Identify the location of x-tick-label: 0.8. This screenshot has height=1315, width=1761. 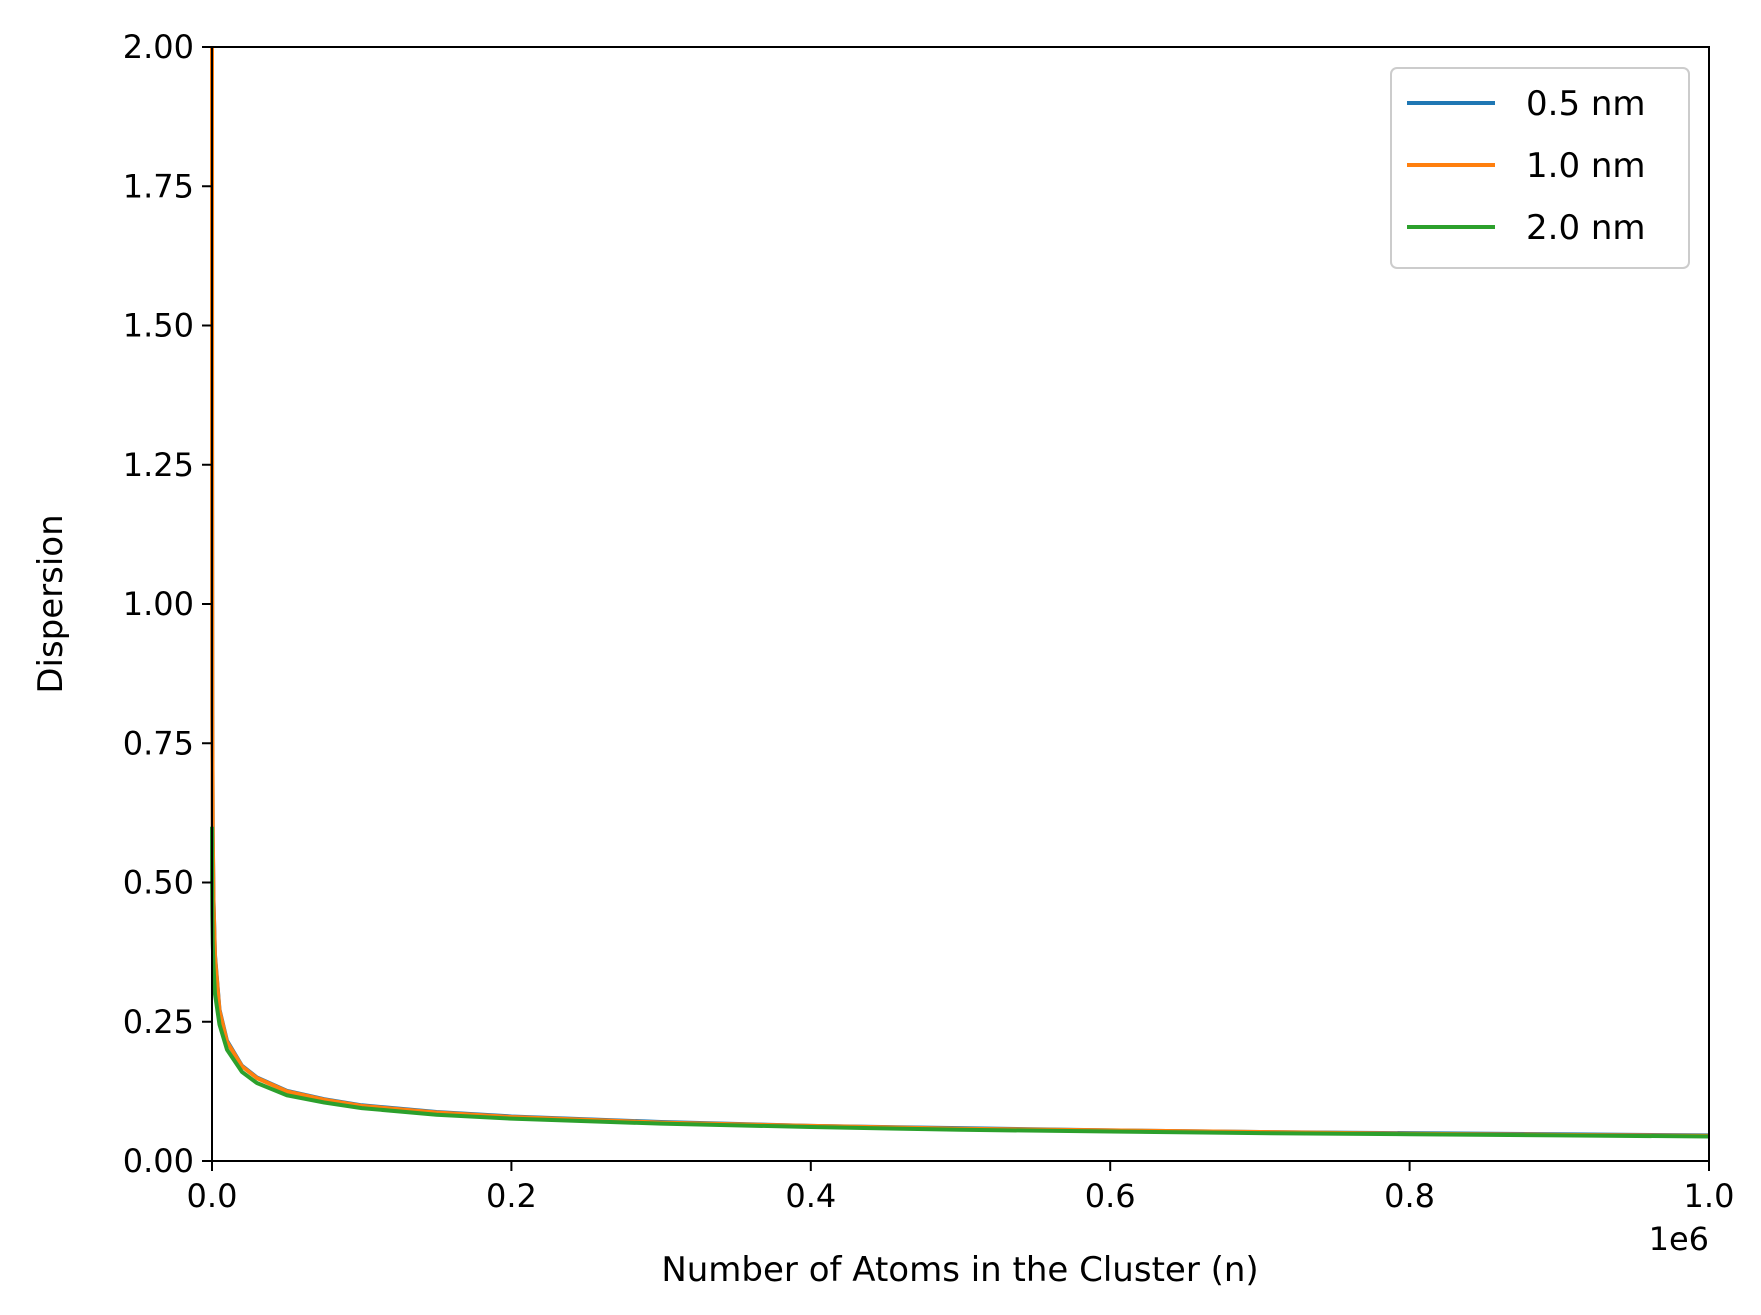
(1409, 1196).